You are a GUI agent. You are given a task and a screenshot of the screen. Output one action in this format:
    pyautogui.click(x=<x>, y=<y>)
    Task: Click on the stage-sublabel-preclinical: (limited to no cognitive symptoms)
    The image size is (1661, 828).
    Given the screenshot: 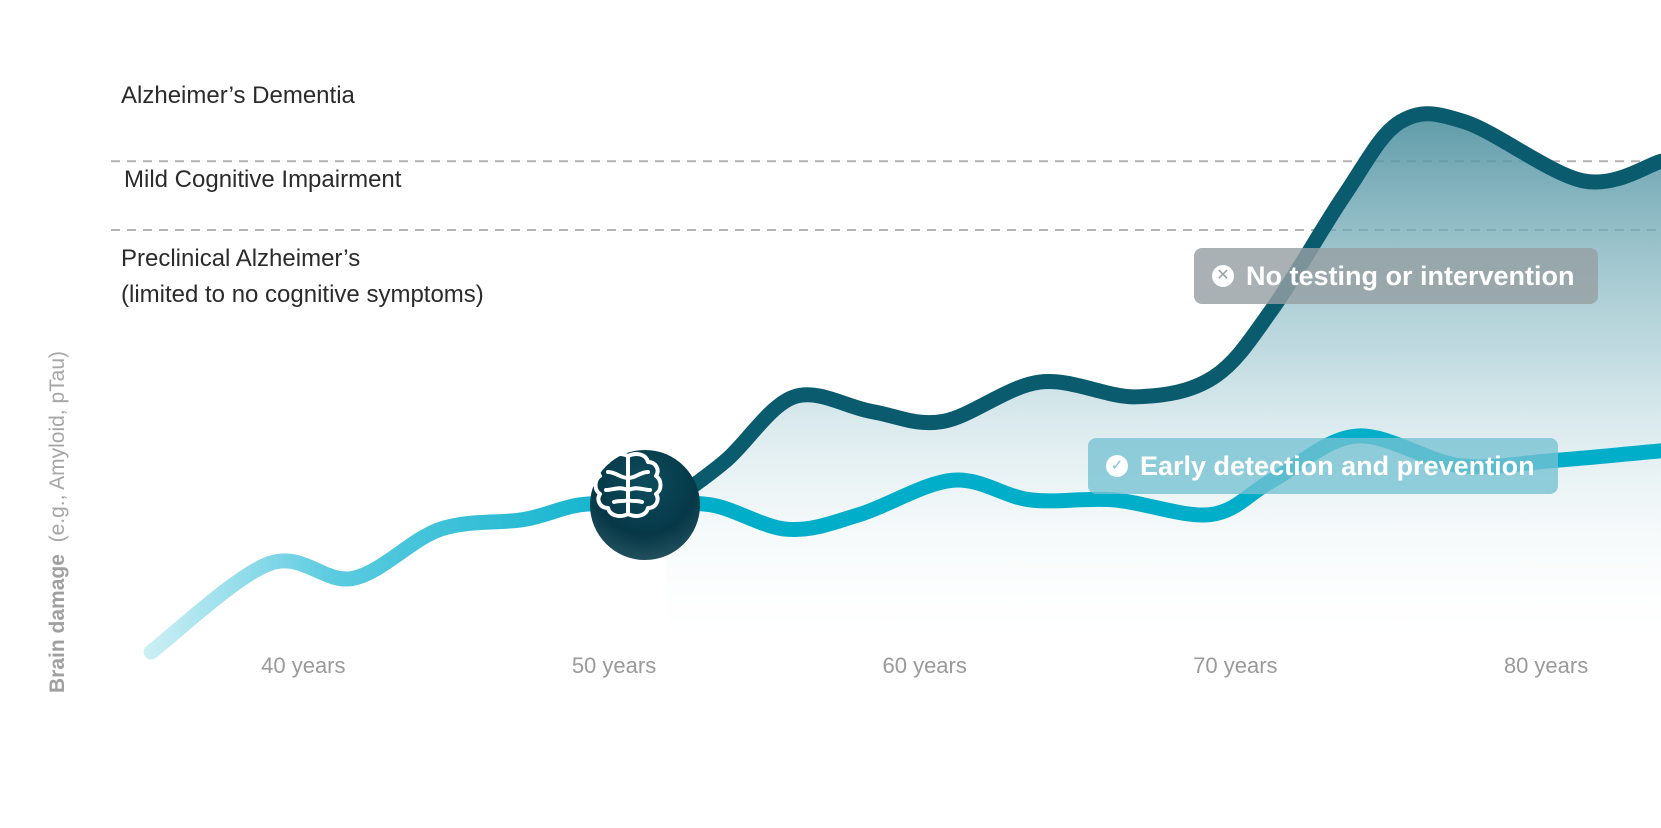 What is the action you would take?
    pyautogui.click(x=302, y=294)
    